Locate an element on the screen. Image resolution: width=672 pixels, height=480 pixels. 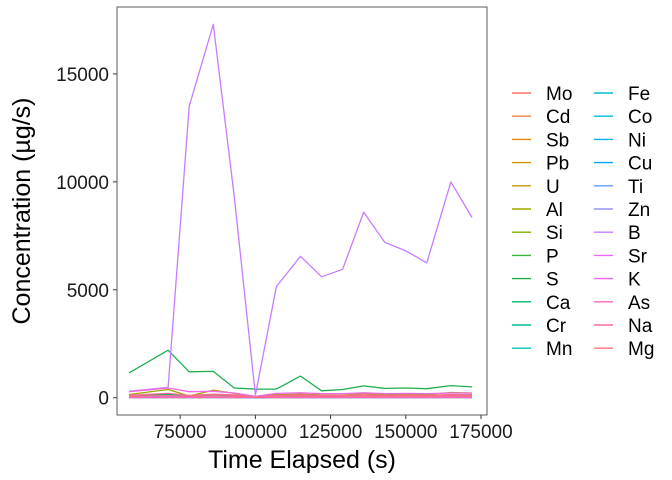
legend-item-zn: Zn is located at coordinates (622, 210).